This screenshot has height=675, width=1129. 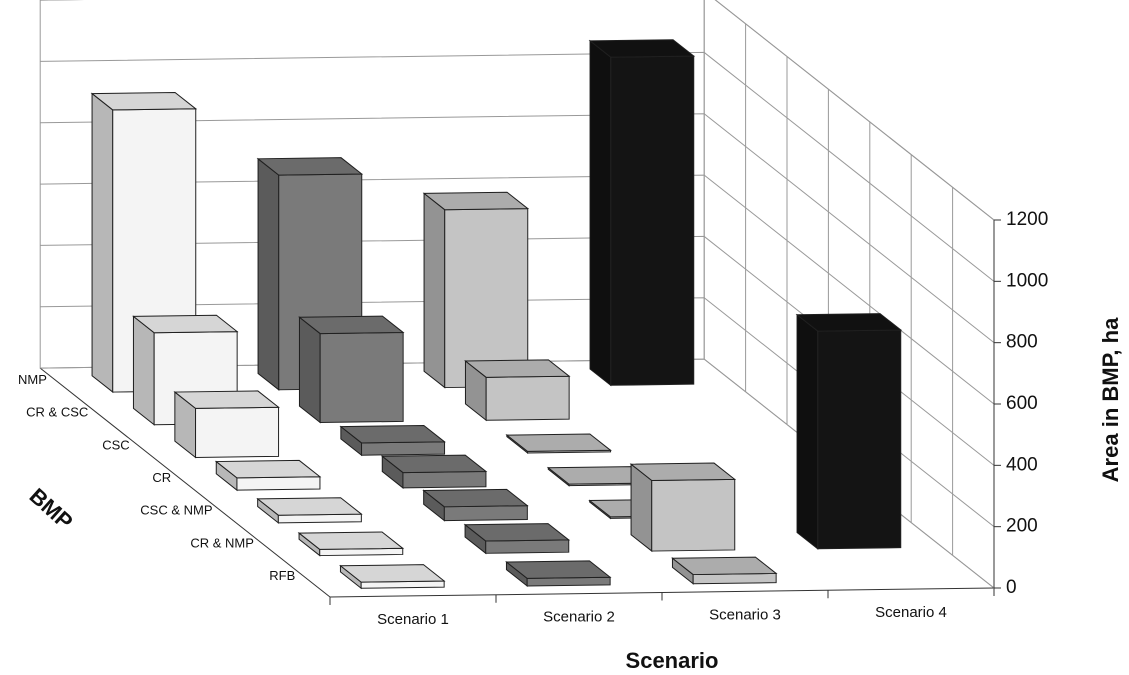 I want to click on depth-tick-label: CR & CSC, so click(x=57, y=412).